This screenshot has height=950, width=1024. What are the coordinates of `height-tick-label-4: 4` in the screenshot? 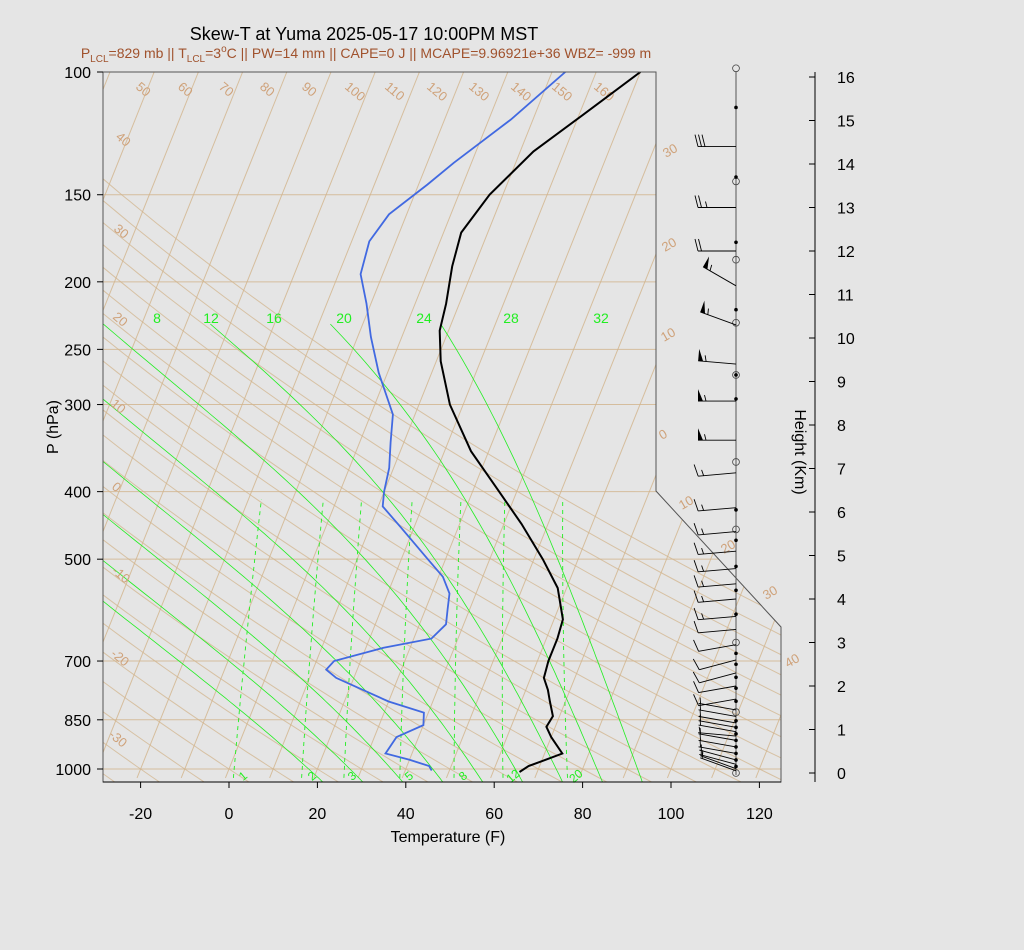 It's located at (841, 600).